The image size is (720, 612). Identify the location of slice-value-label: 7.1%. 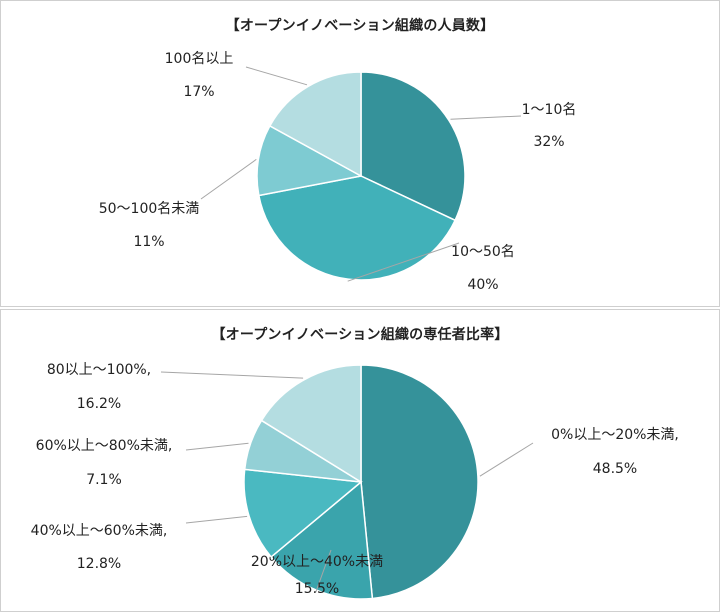
(104, 480).